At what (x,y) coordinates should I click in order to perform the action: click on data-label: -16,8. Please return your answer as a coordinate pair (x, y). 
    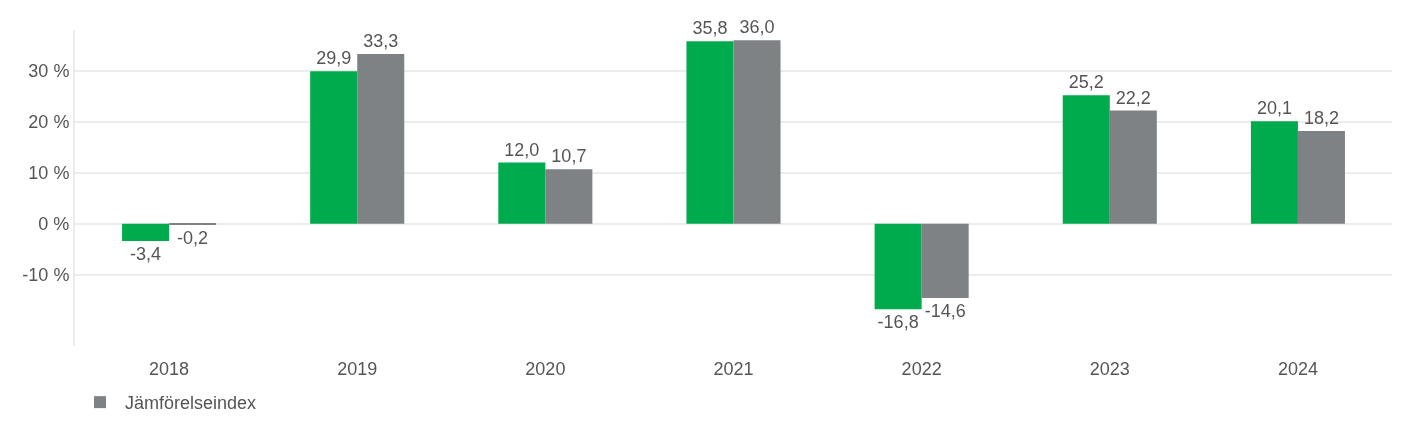
    Looking at the image, I should click on (898, 322).